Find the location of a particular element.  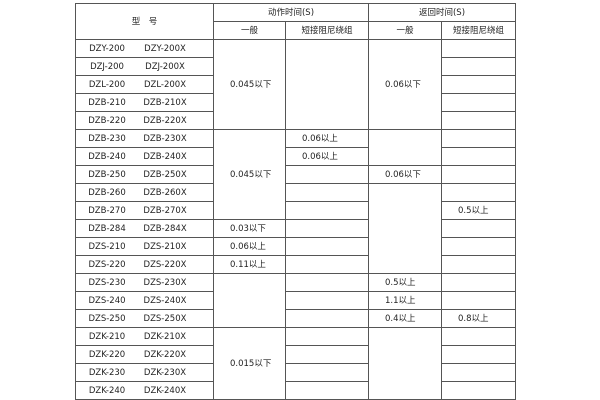

model-name: DZB-270 is located at coordinates (107, 210).